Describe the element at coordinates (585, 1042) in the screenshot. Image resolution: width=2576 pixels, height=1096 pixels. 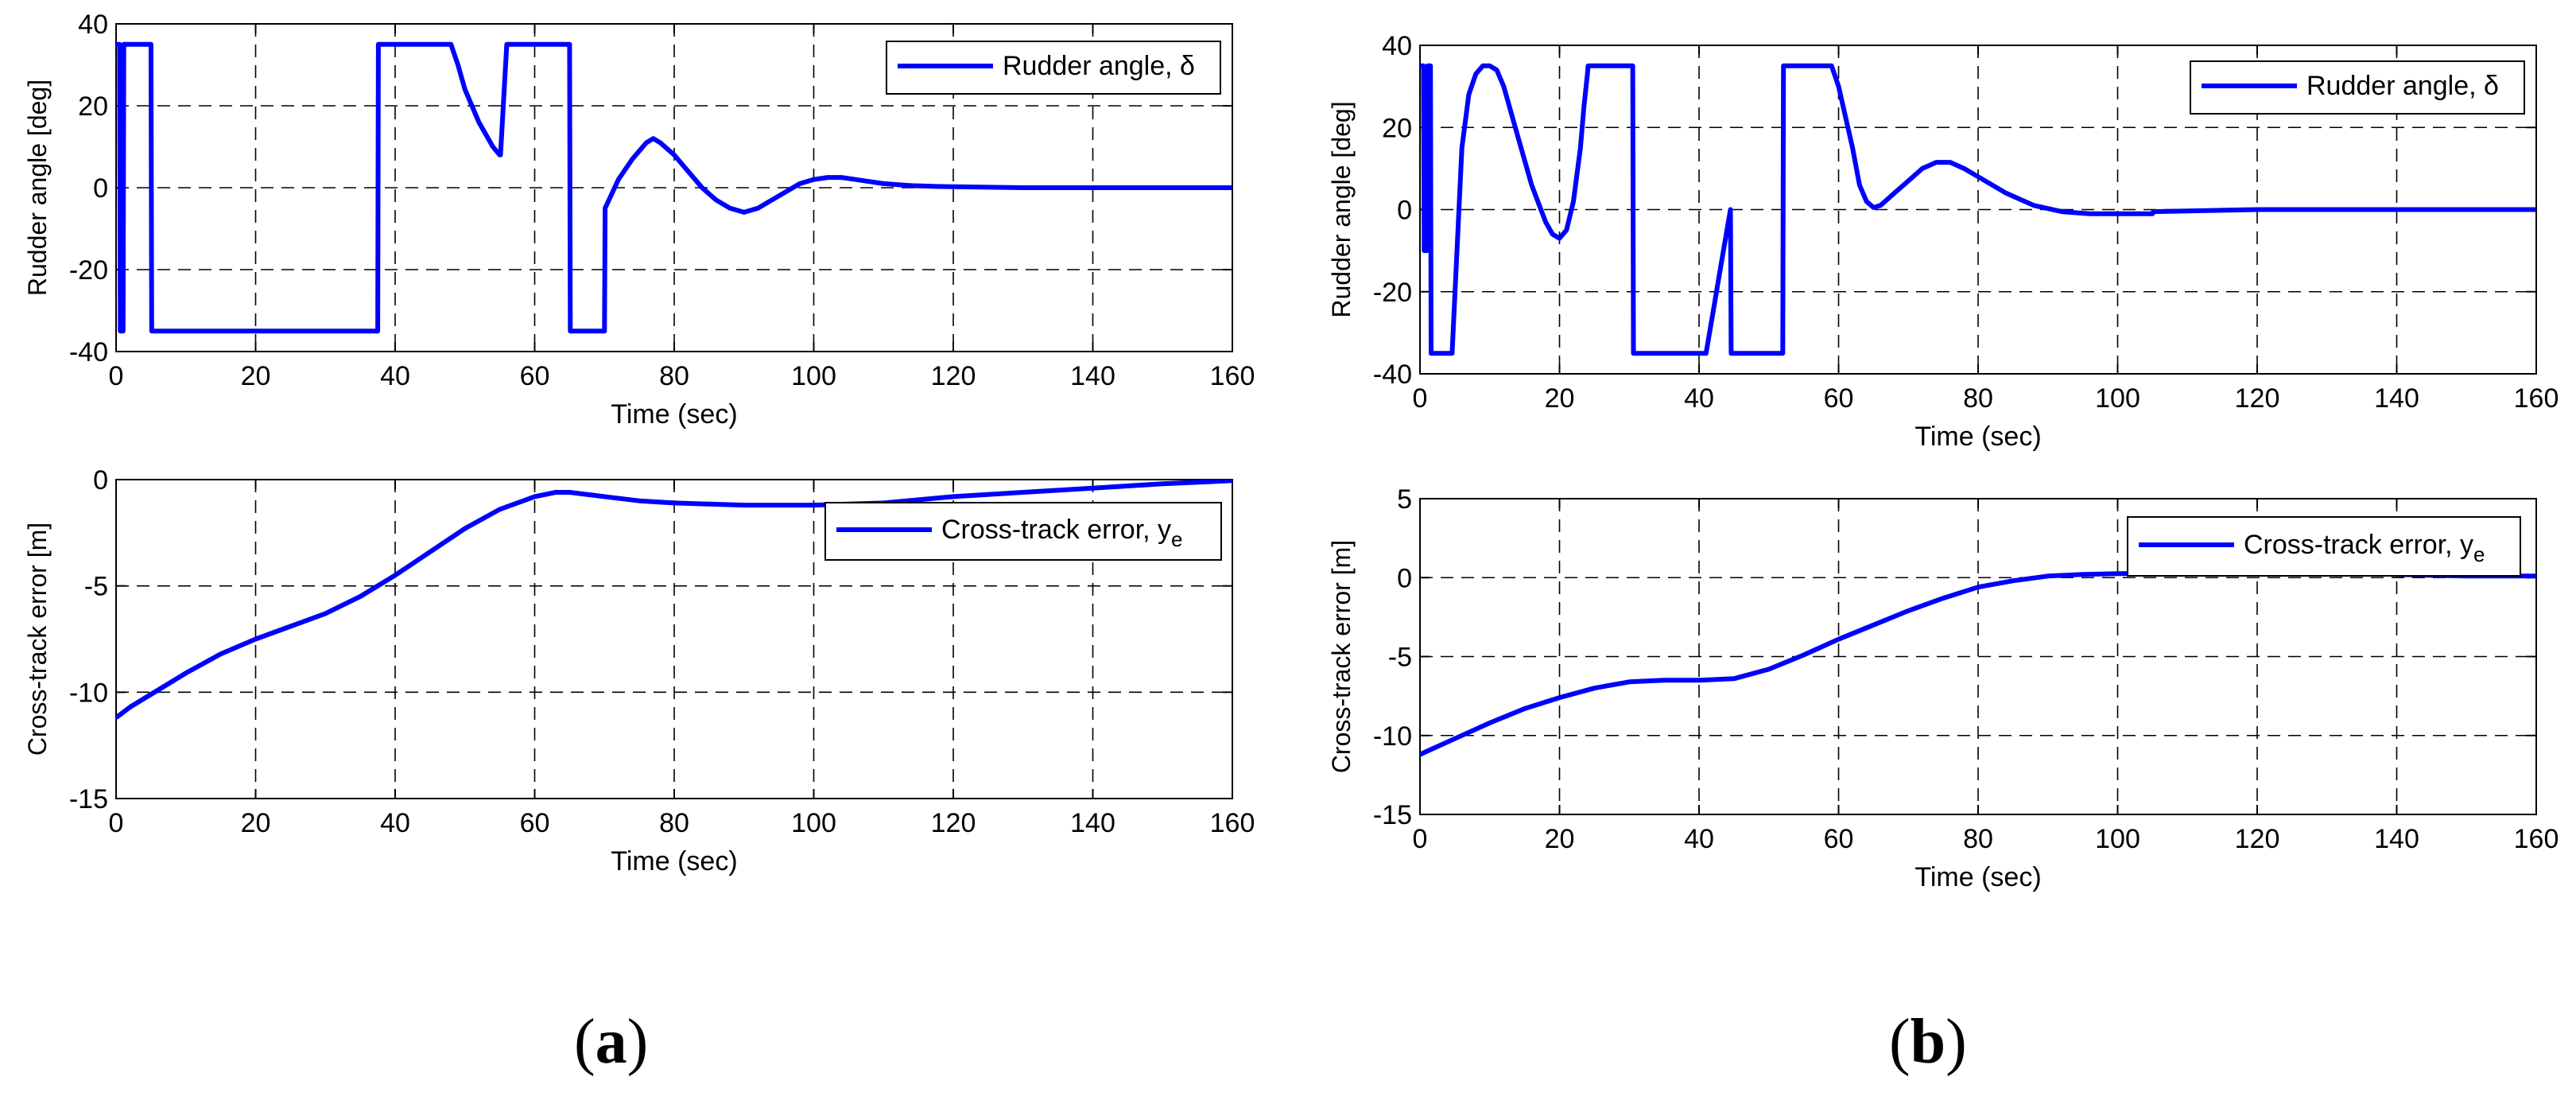
I see `panel-label-a-open: (` at that location.